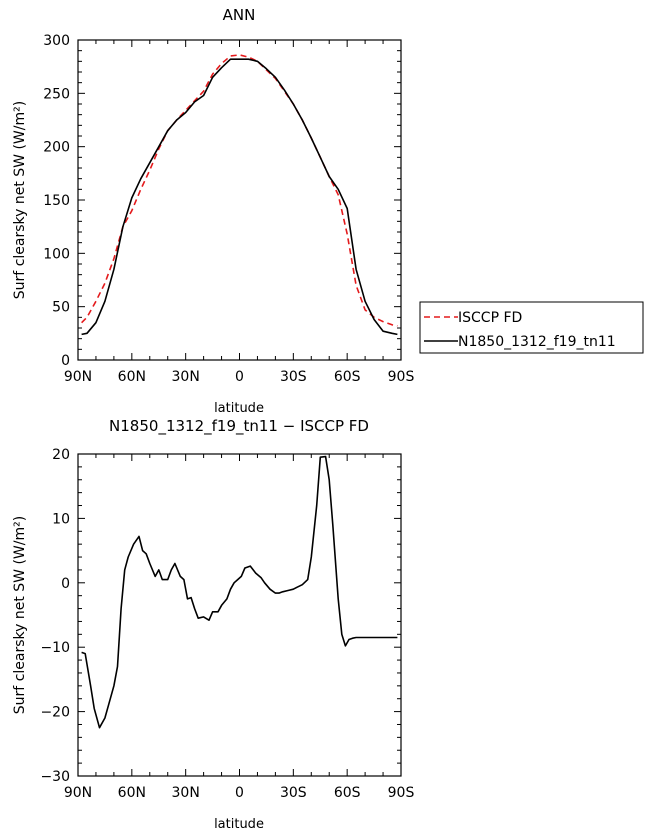  What do you see at coordinates (186, 793) in the screenshot?
I see `bottom-xtick-label: 30N` at bounding box center [186, 793].